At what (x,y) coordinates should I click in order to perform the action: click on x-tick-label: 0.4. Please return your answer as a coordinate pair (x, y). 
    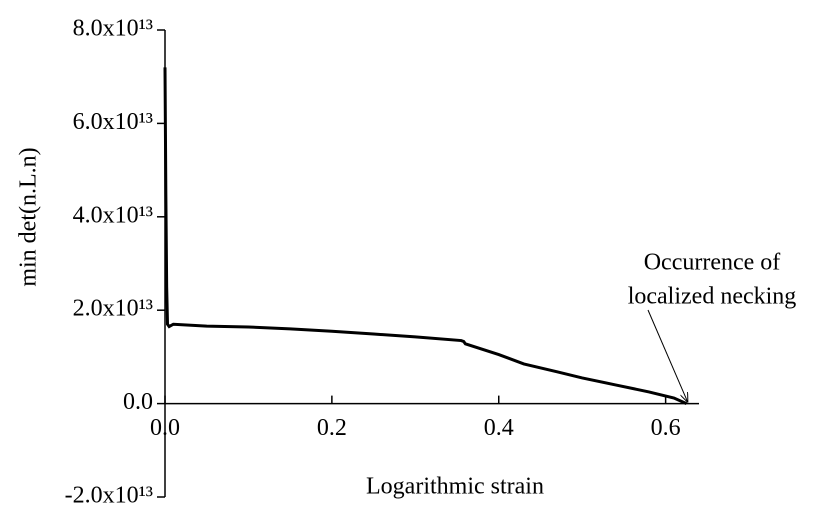
    Looking at the image, I should click on (499, 428).